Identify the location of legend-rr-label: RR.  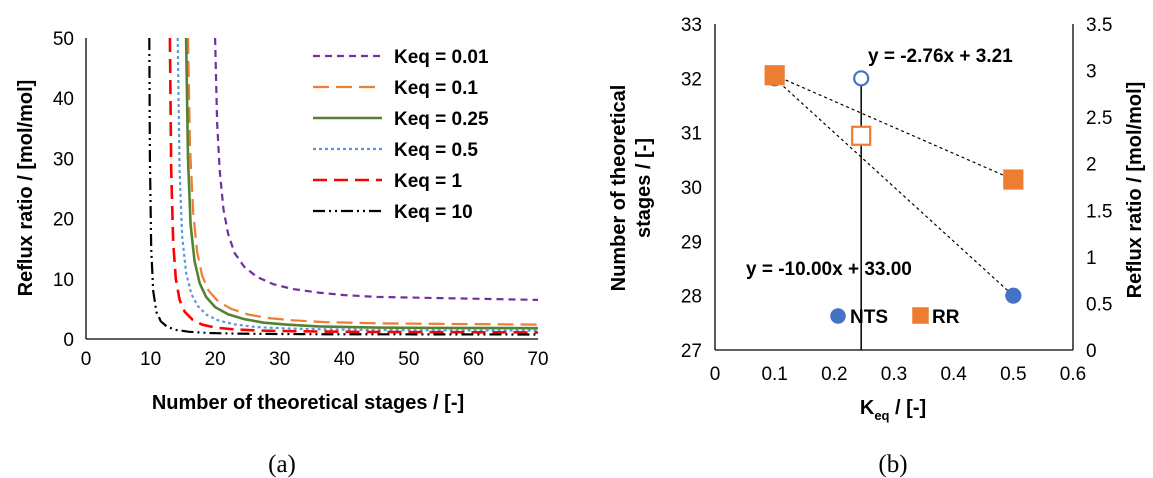
(946, 317).